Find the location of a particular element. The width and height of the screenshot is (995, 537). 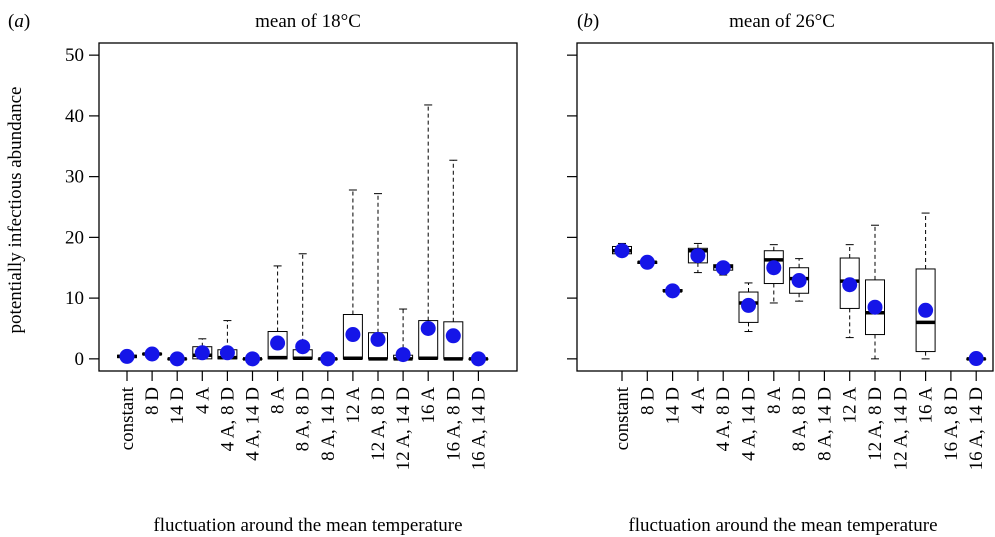

panel-b-means is located at coordinates (799, 305).